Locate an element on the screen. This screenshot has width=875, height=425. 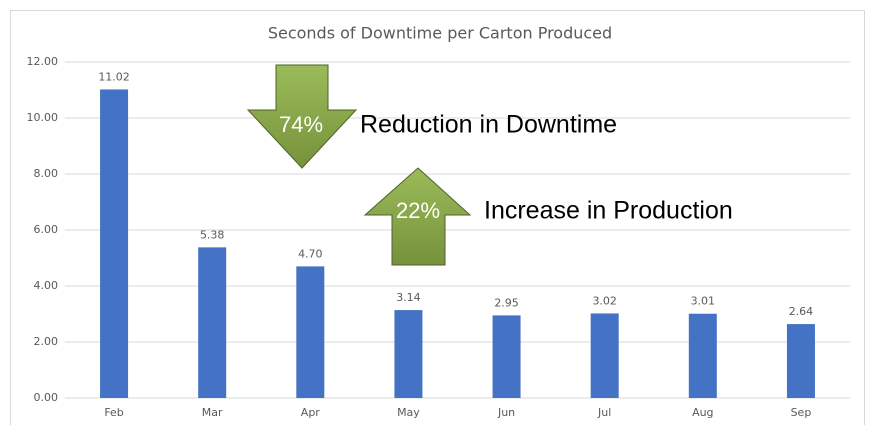
chart-title: Seconds of Downtime per Carton Produced is located at coordinates (440, 33).